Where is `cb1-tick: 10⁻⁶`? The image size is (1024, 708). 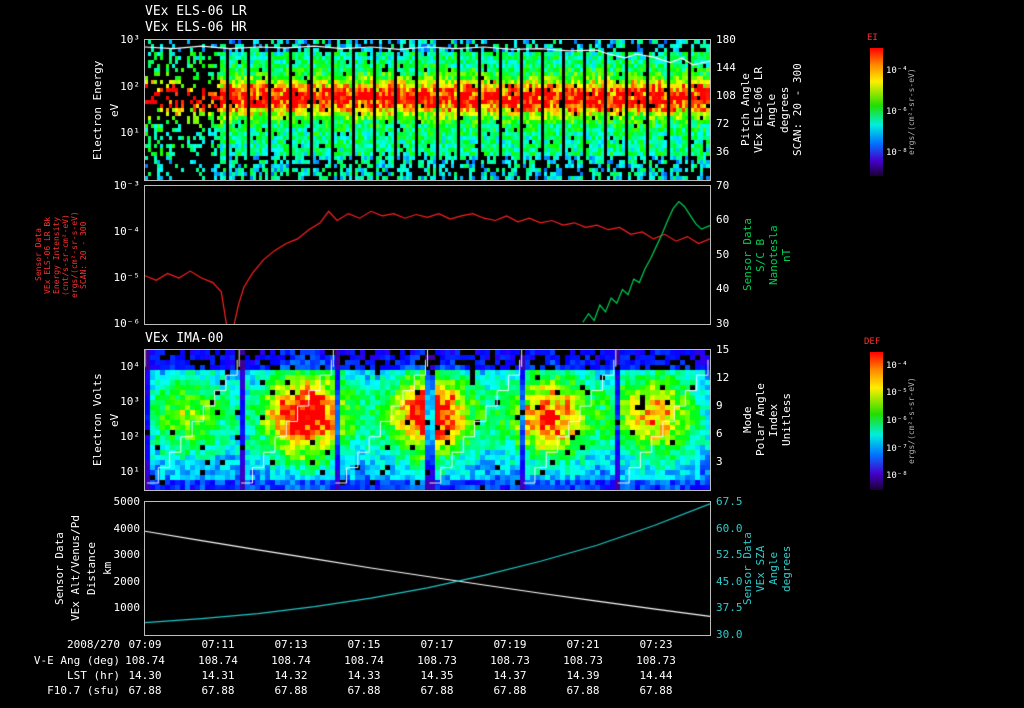 cb1-tick: 10⁻⁶ is located at coordinates (897, 112).